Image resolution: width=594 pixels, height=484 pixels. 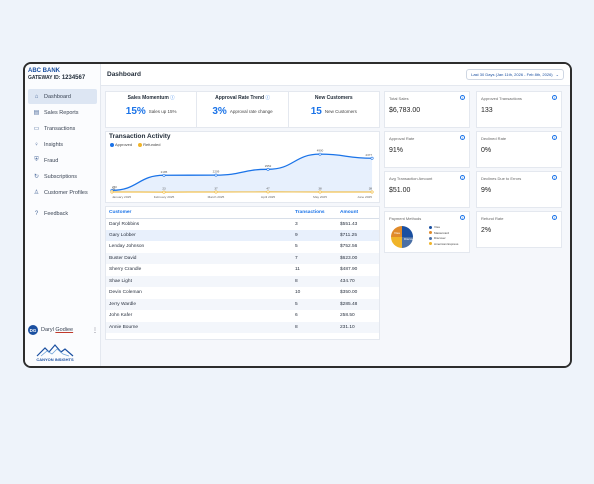 I want to click on table-row: Gary Lobber 9 $711.25, so click(x=242, y=235).